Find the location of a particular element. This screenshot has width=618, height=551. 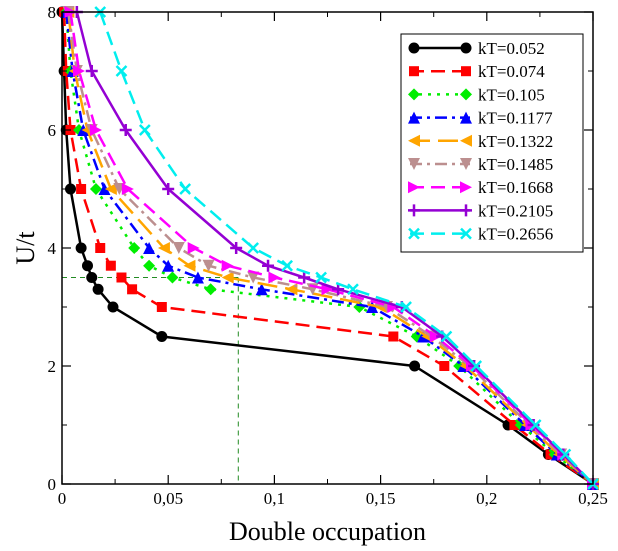

legend-label: kT=0.1668 is located at coordinates (515, 187).